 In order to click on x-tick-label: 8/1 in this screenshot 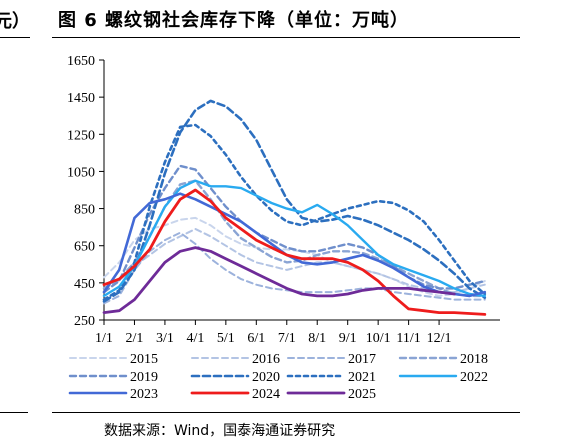, I will do `click(317, 338)`.